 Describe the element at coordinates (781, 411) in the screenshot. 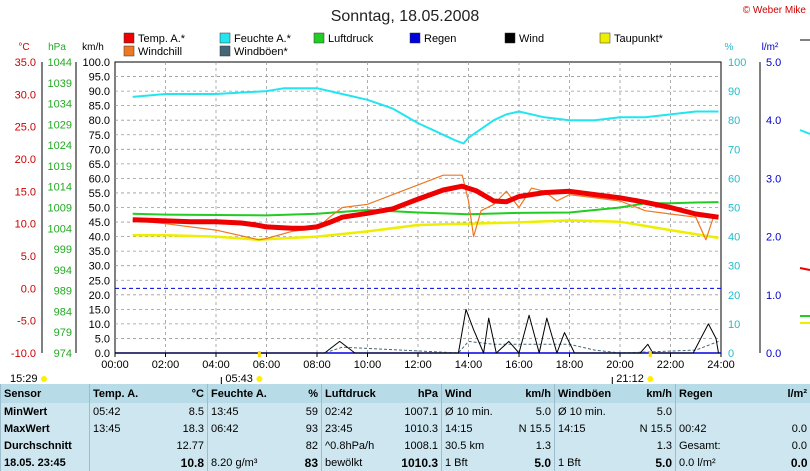

I see `table-cell-value` at that location.